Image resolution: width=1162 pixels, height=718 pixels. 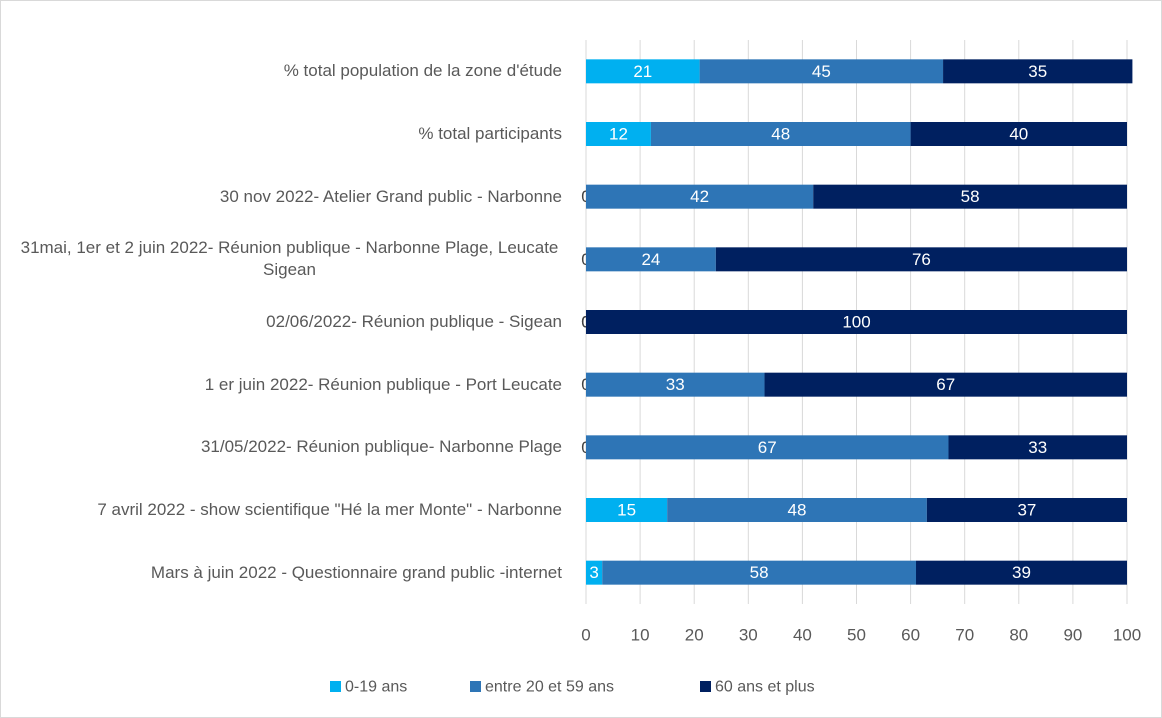 What do you see at coordinates (1018, 635) in the screenshot?
I see `x-tick-label: 80` at bounding box center [1018, 635].